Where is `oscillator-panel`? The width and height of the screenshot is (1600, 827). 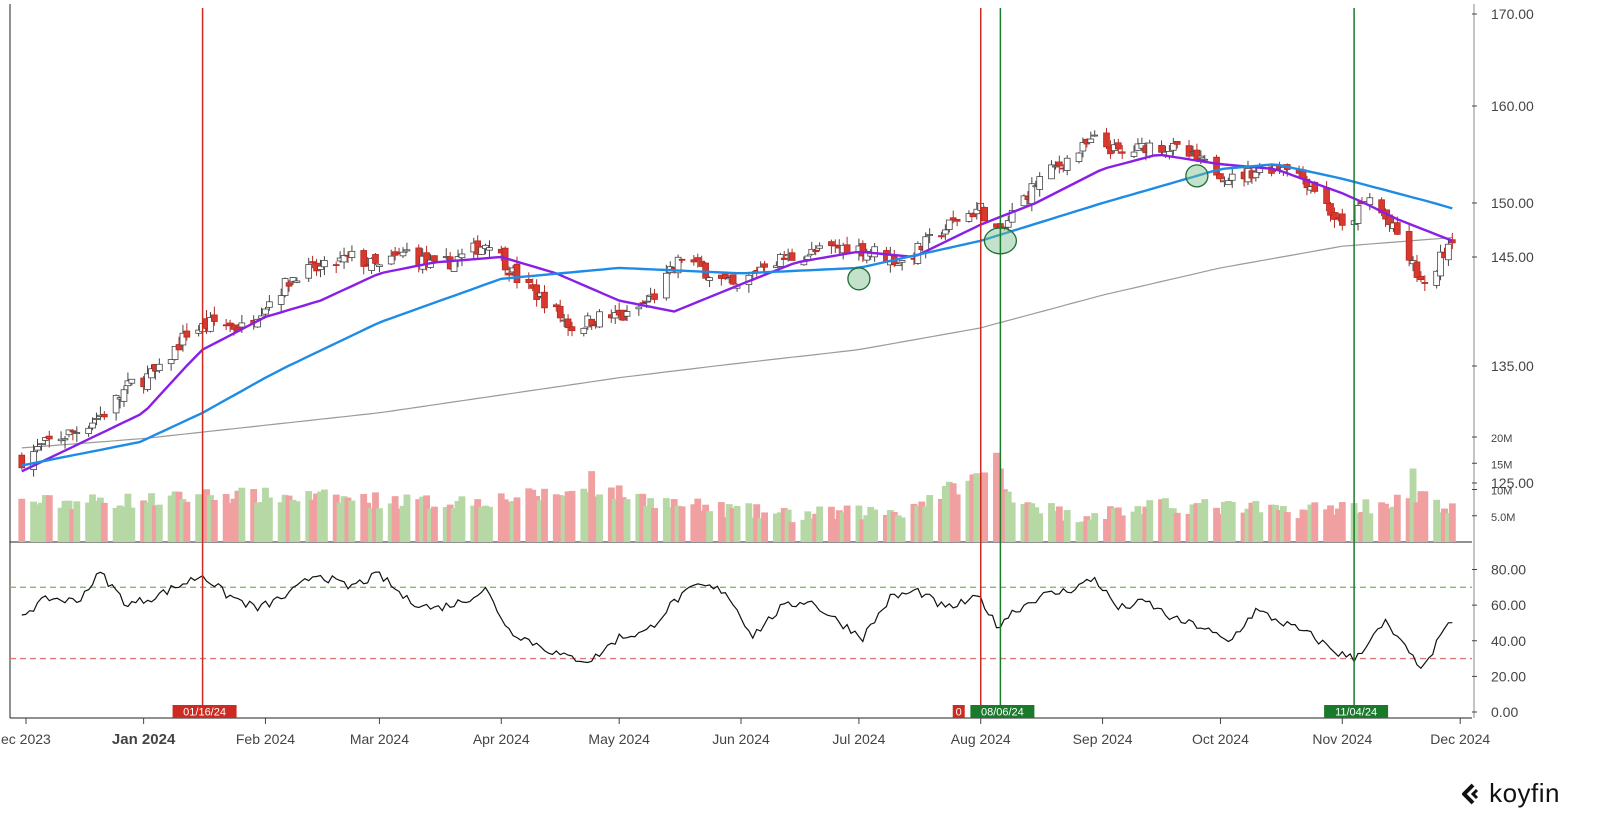
oscillator-panel is located at coordinates (741, 620).